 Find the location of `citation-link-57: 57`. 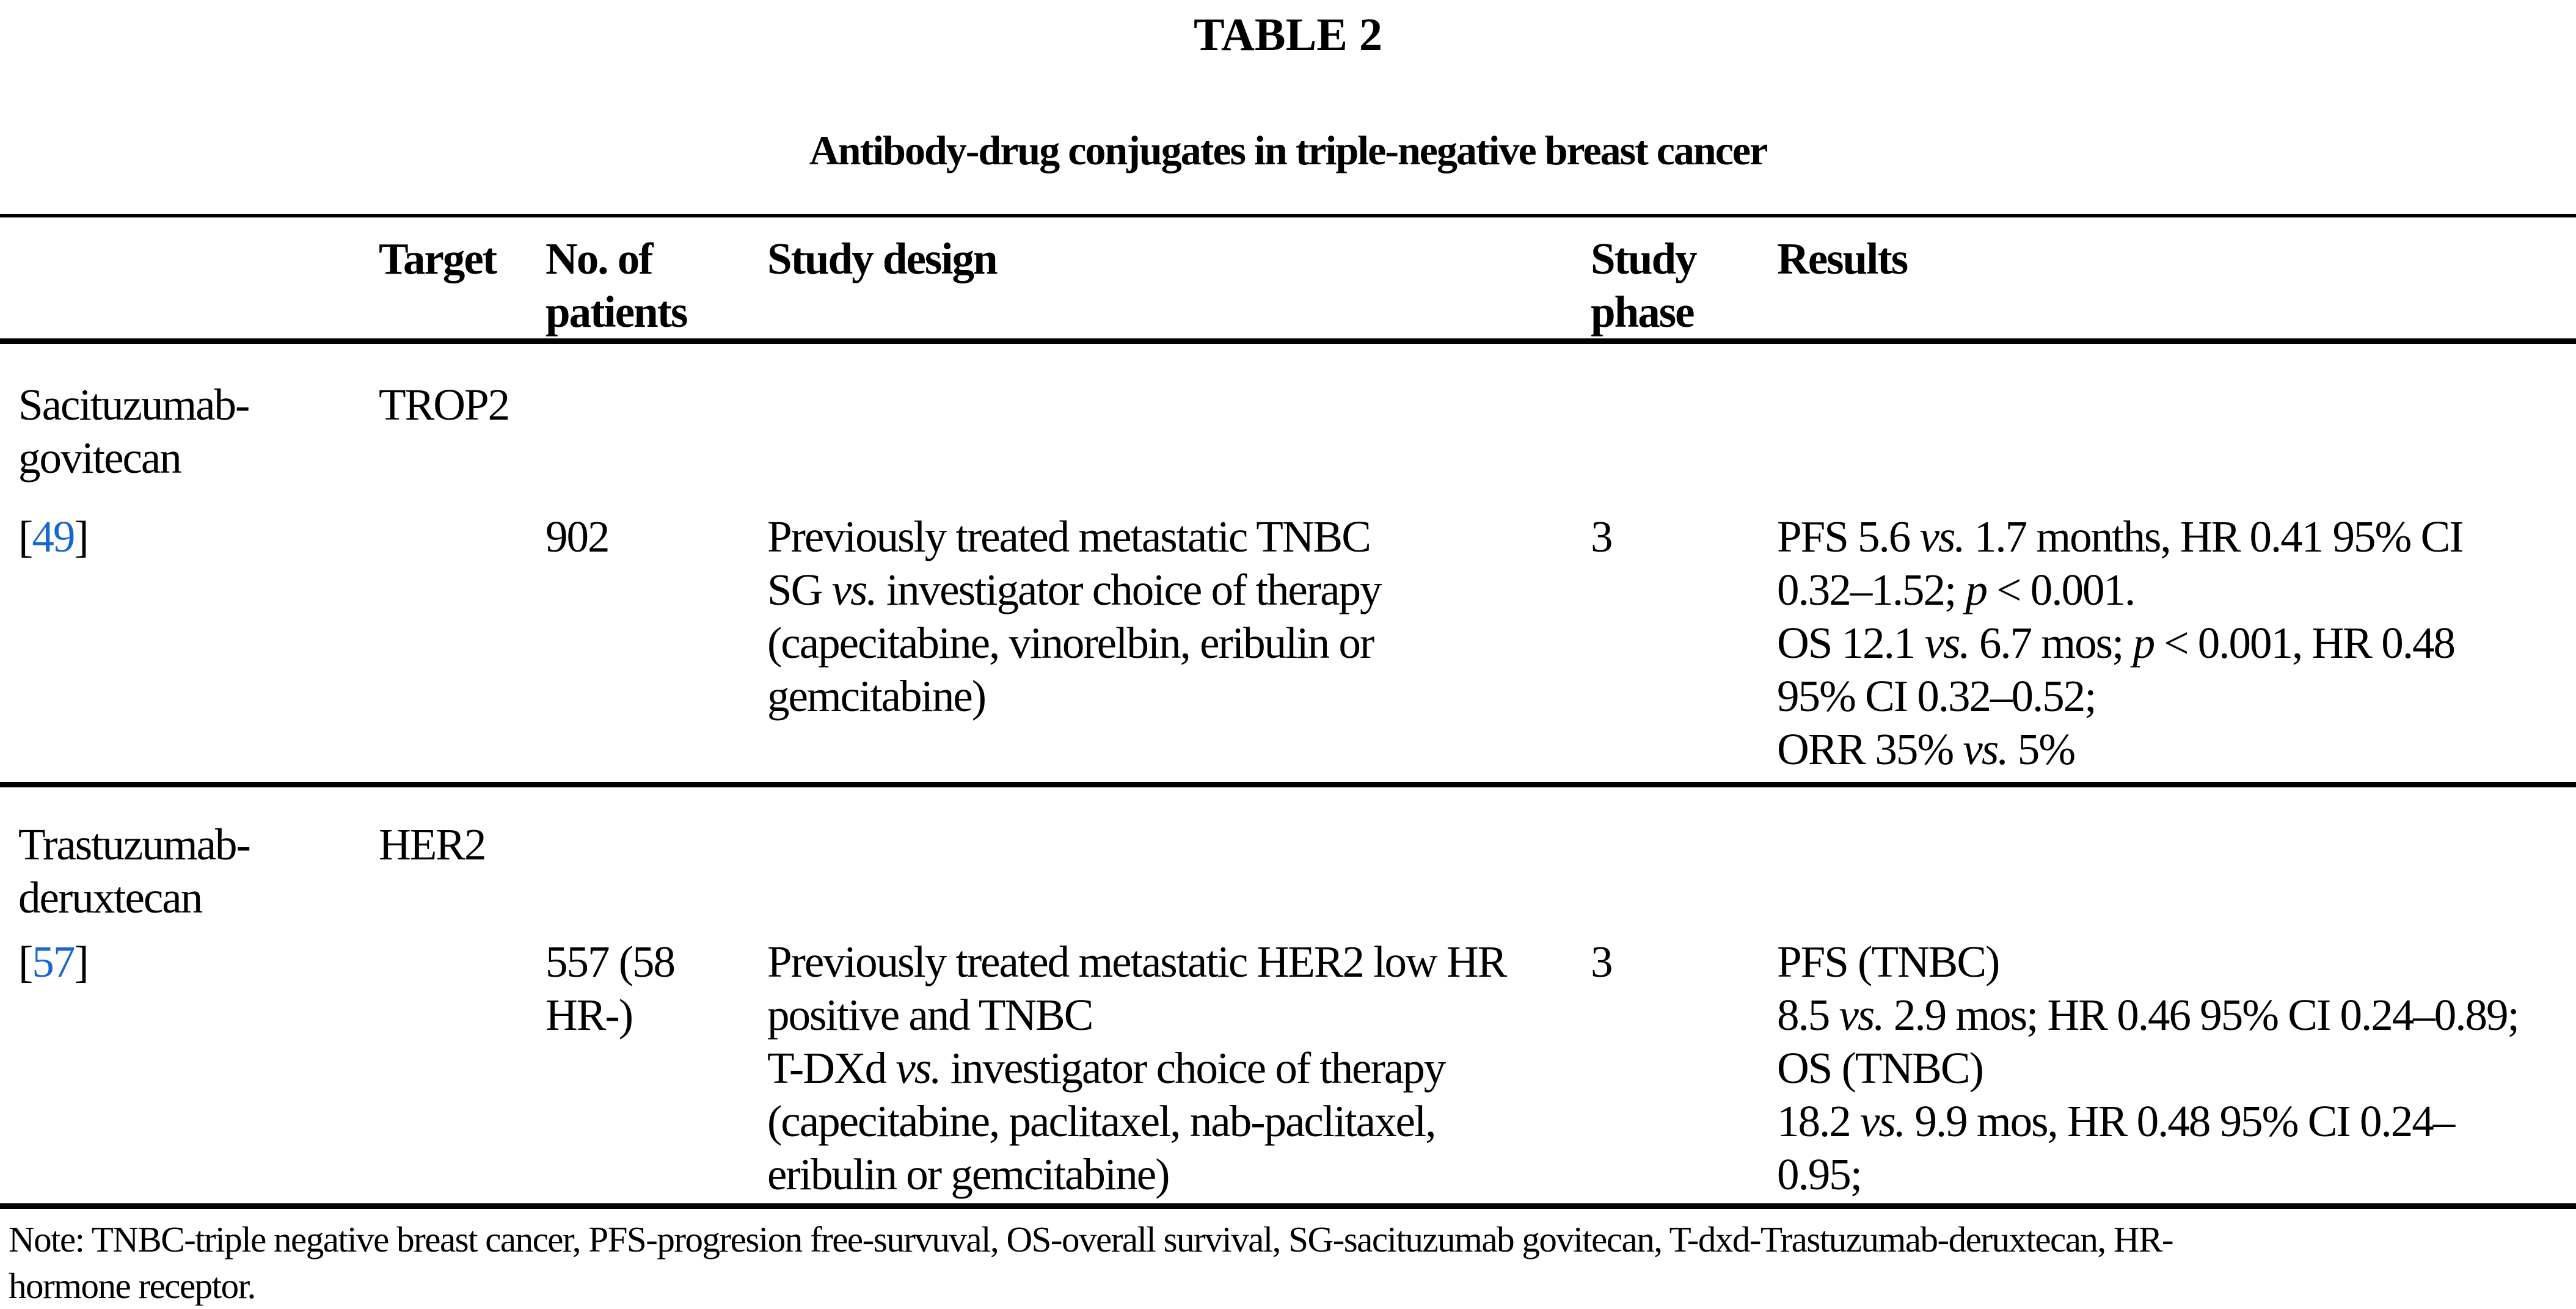

citation-link-57: 57 is located at coordinates (53, 961).